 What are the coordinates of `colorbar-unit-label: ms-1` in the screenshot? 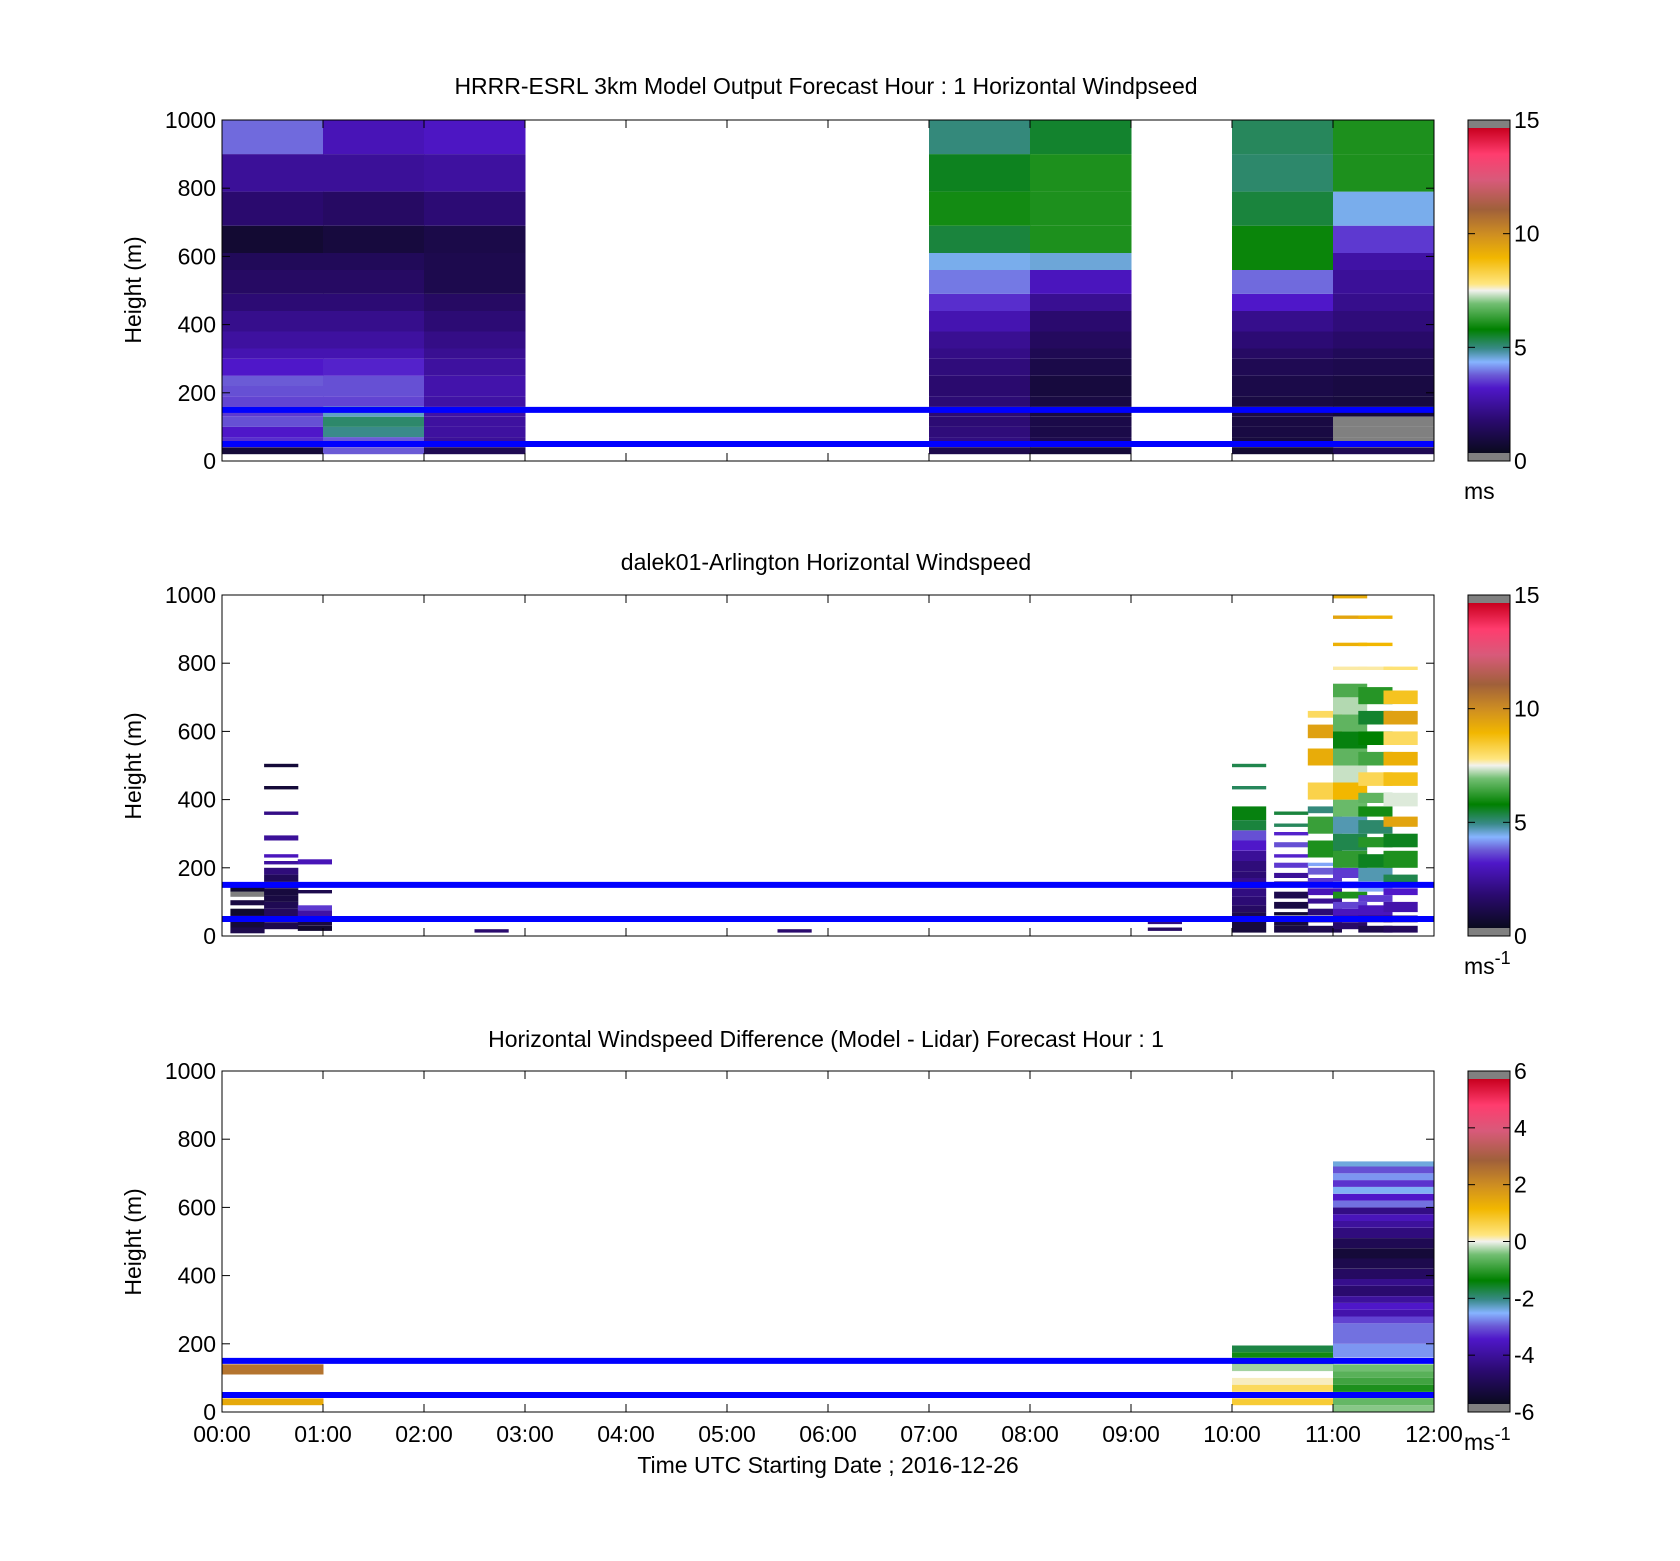 It's located at (1487, 1439).